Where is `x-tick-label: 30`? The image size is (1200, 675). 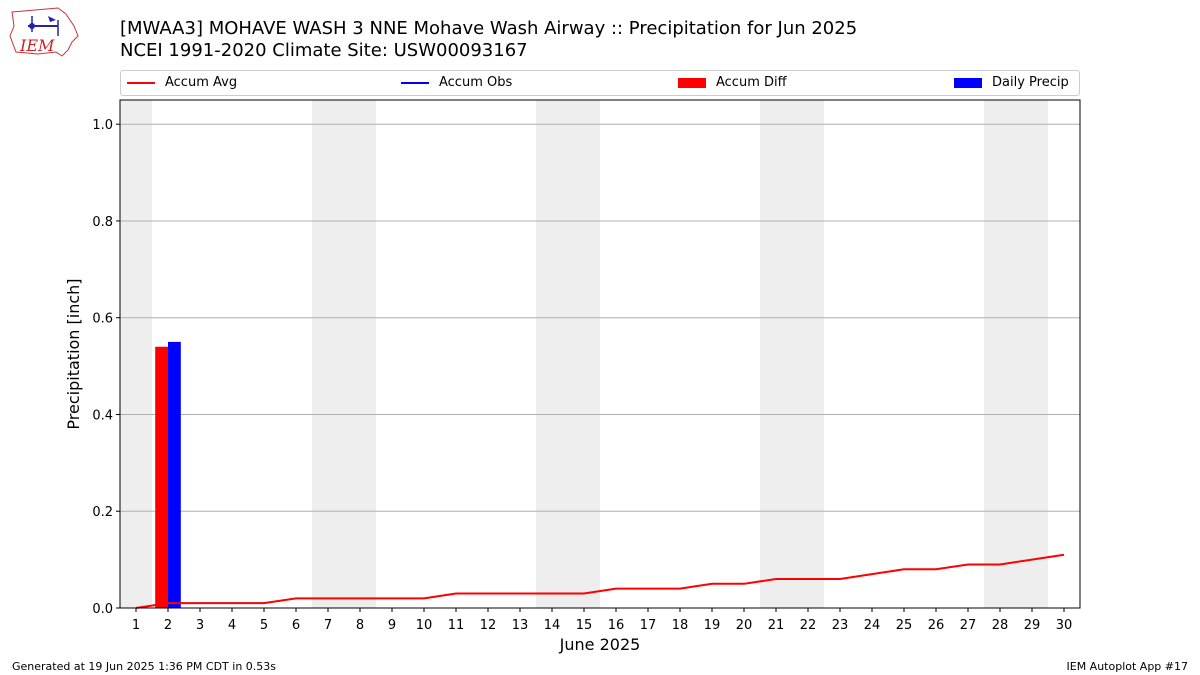
x-tick-label: 30 is located at coordinates (1064, 625).